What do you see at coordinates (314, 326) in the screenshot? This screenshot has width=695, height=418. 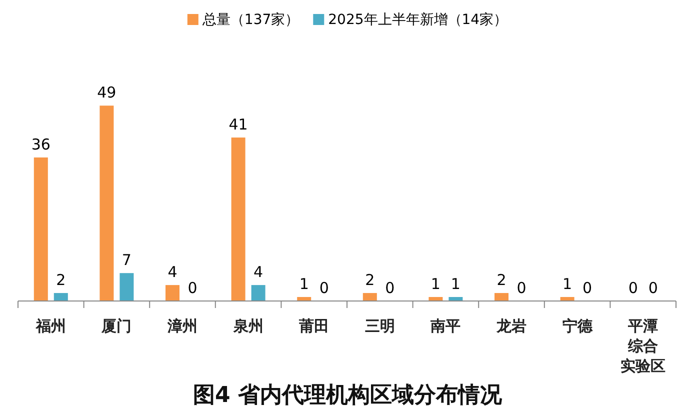 I see `x-tick-label: 莆田` at bounding box center [314, 326].